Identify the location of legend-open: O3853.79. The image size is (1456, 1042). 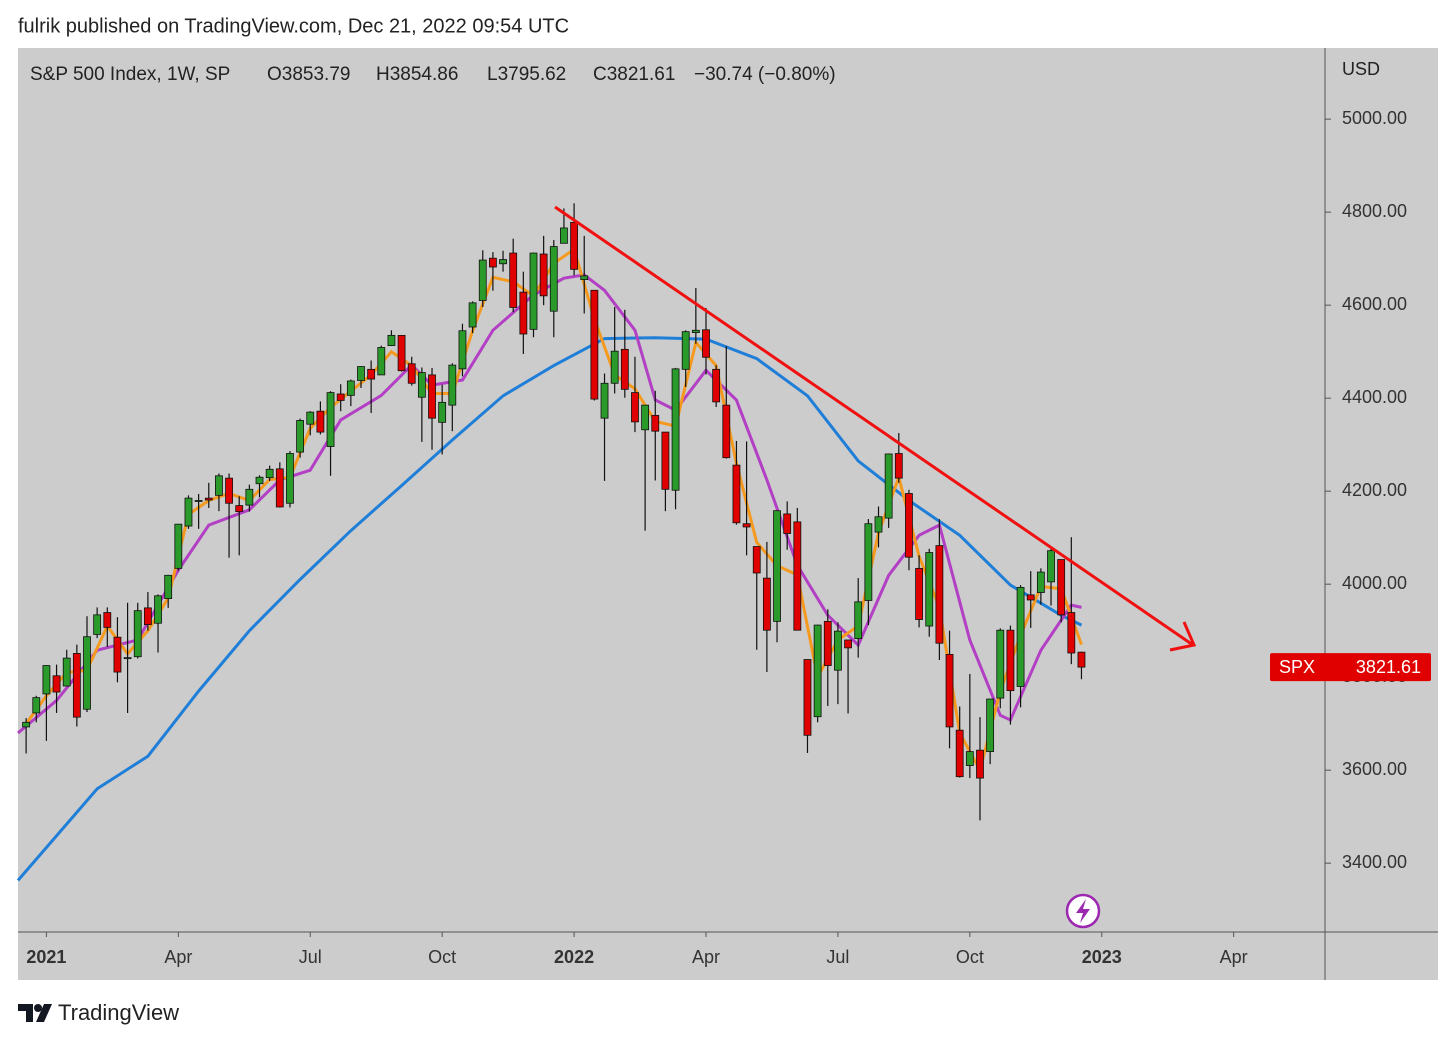
(308, 74).